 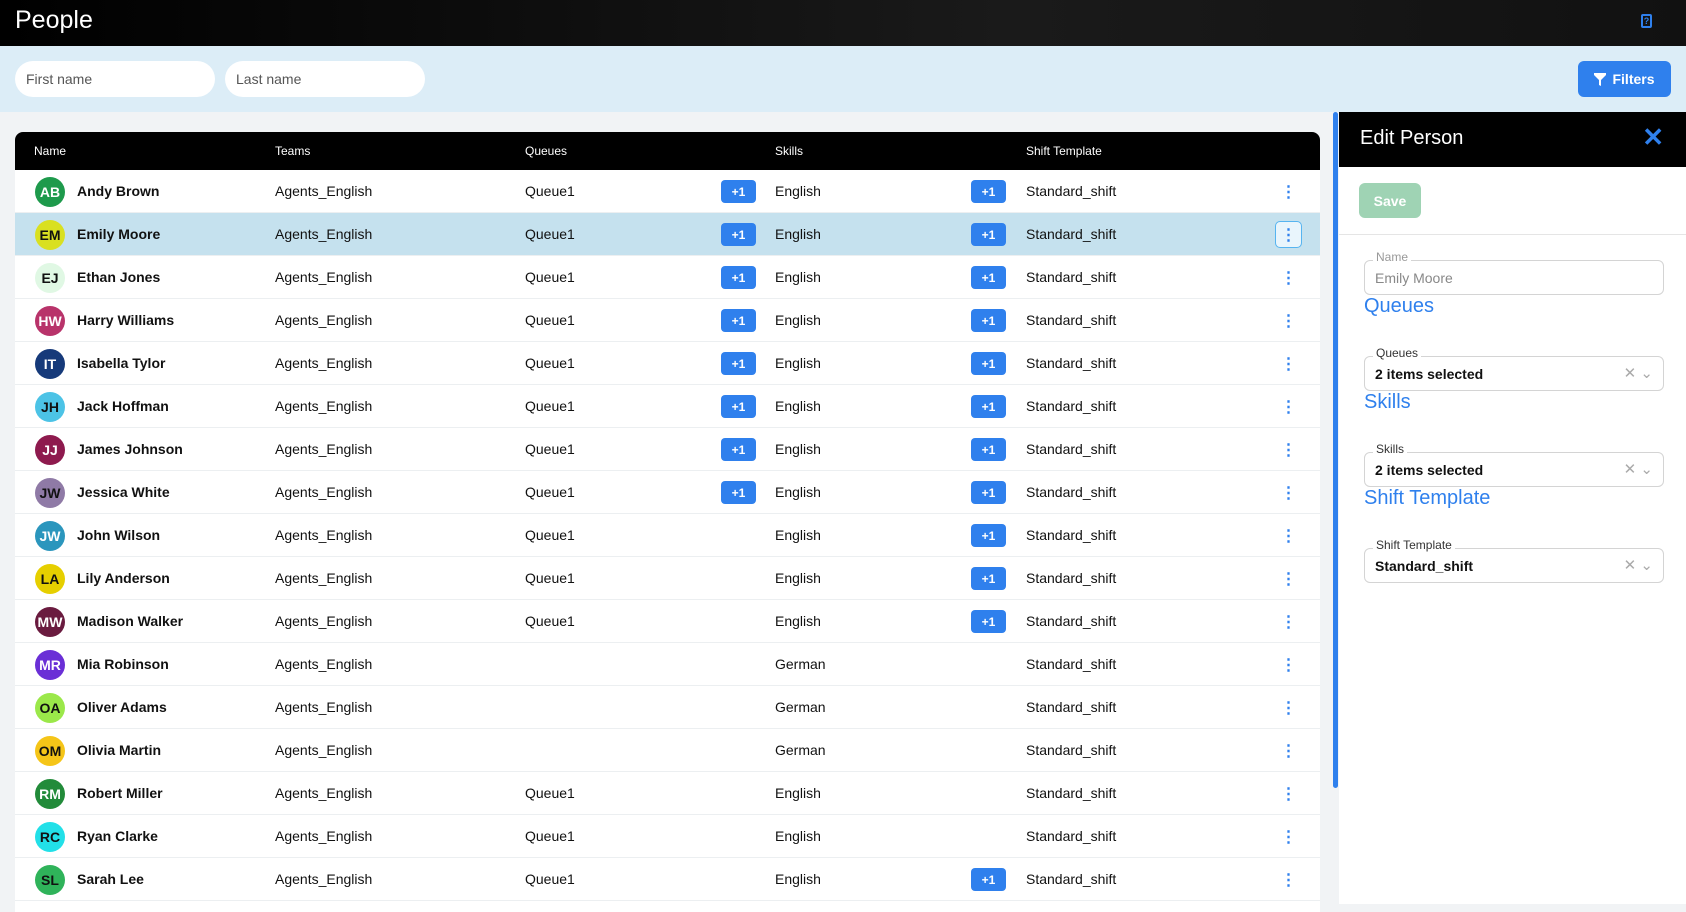 What do you see at coordinates (123, 406) in the screenshot?
I see `person-name: Jack Hoffman` at bounding box center [123, 406].